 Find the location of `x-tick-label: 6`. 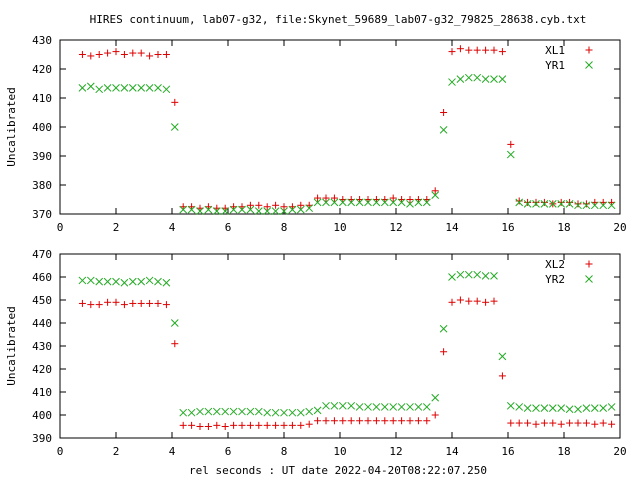

x-tick-label: 6 is located at coordinates (228, 451).